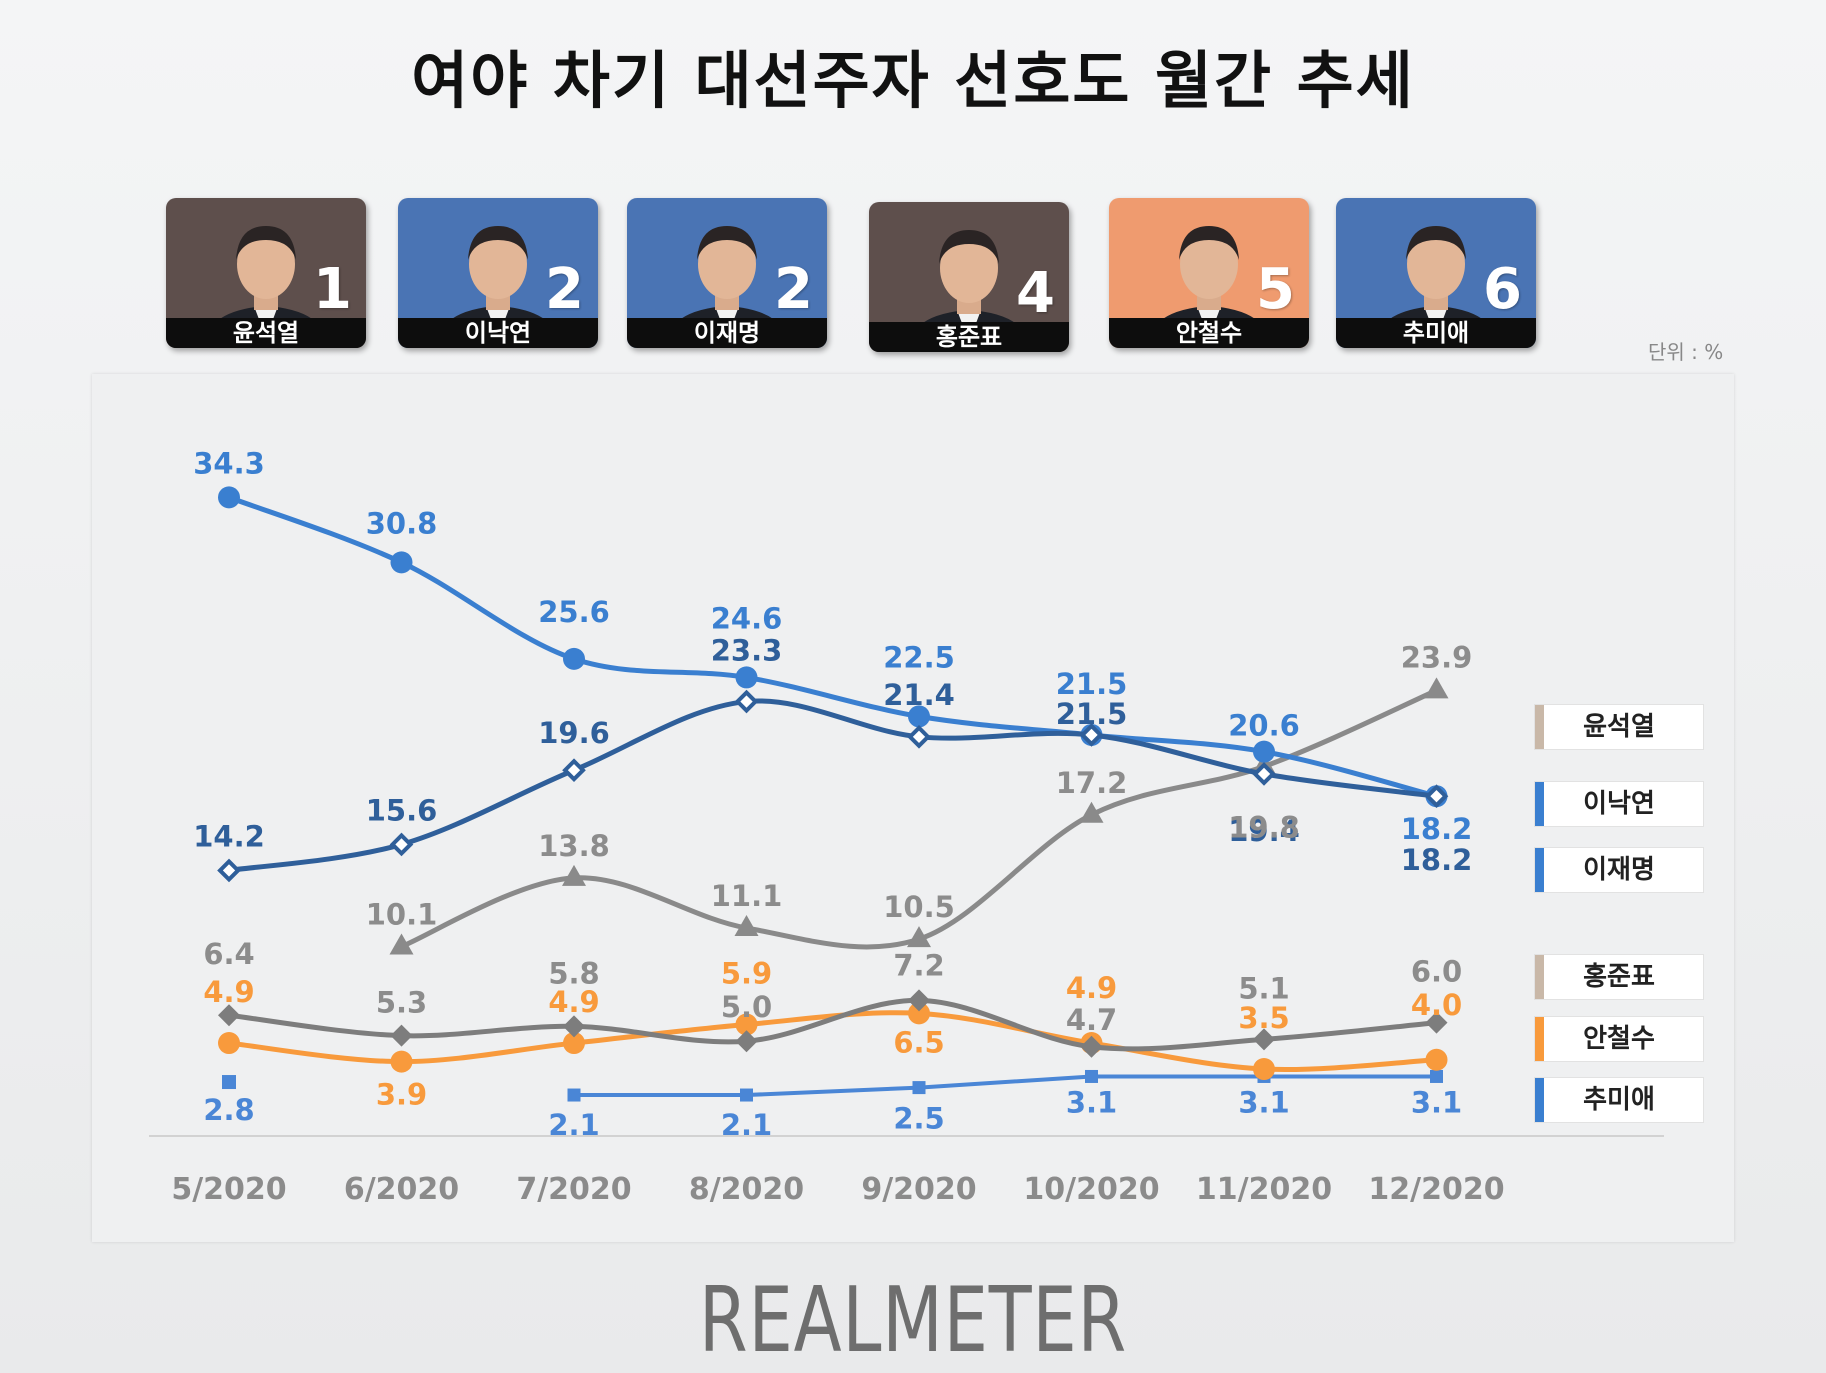 Image resolution: width=1826 pixels, height=1373 pixels. I want to click on data-label: 4.0, so click(1436, 1005).